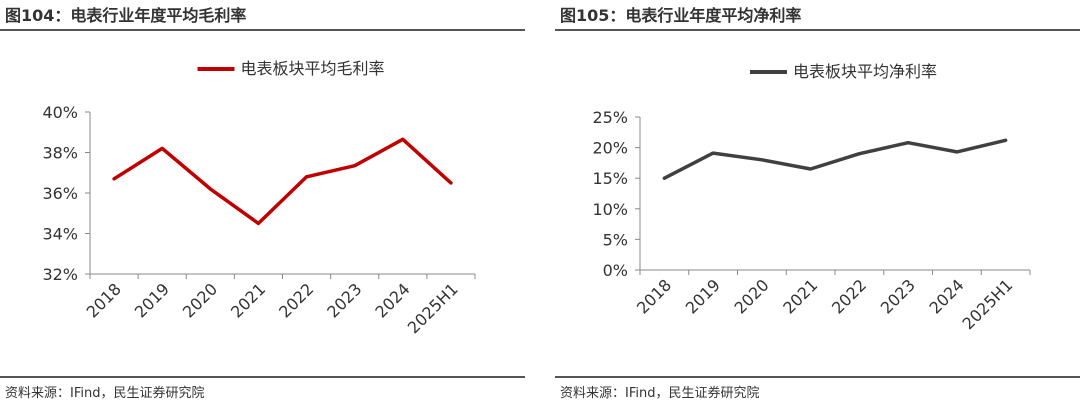 The height and width of the screenshot is (408, 1080). Describe the element at coordinates (60, 153) in the screenshot. I see `y-tick-label: 38%` at that location.